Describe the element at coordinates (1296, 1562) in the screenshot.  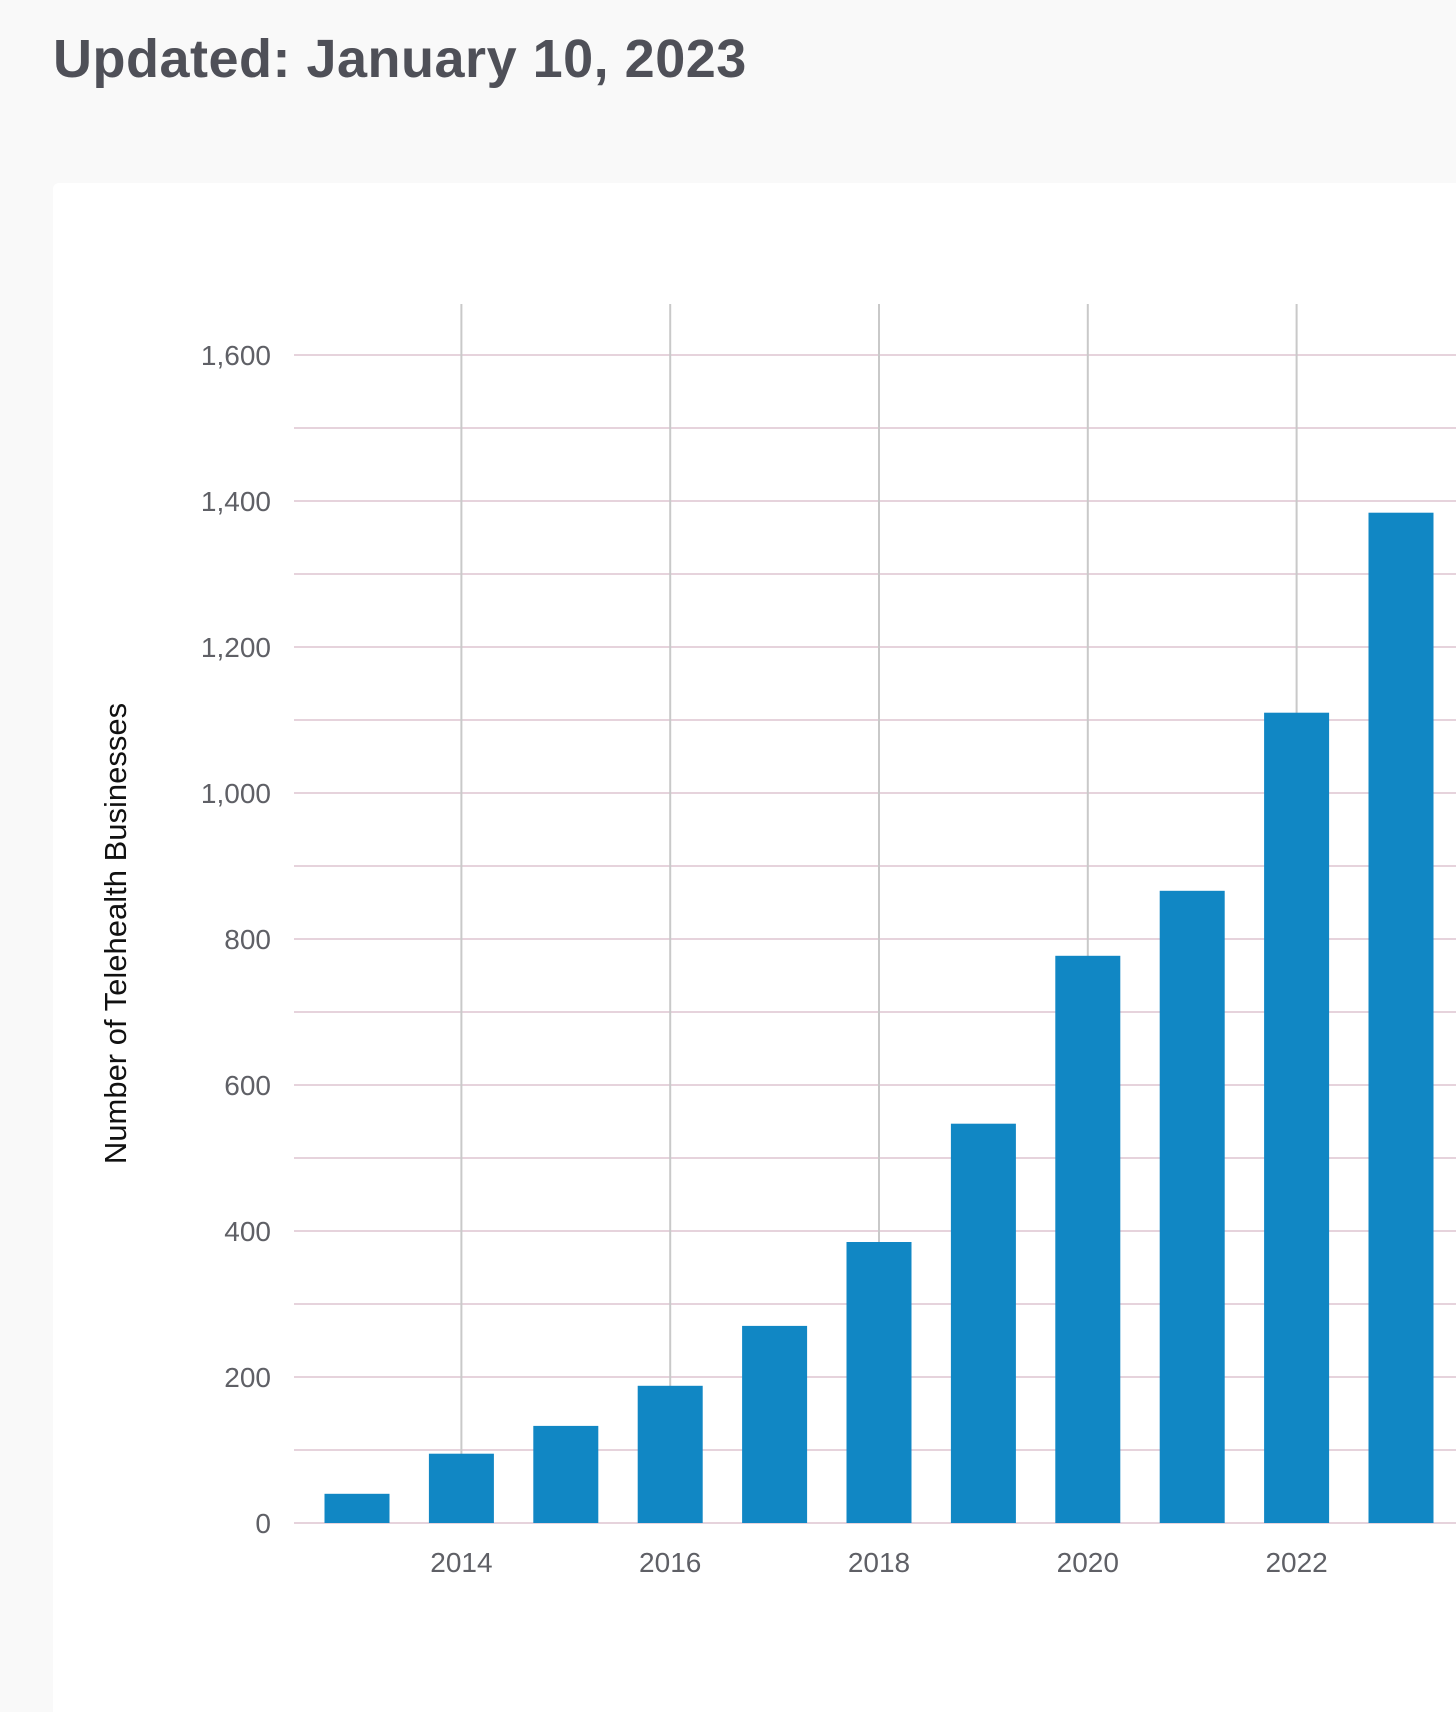
I see `x-tick-label: 2022` at that location.